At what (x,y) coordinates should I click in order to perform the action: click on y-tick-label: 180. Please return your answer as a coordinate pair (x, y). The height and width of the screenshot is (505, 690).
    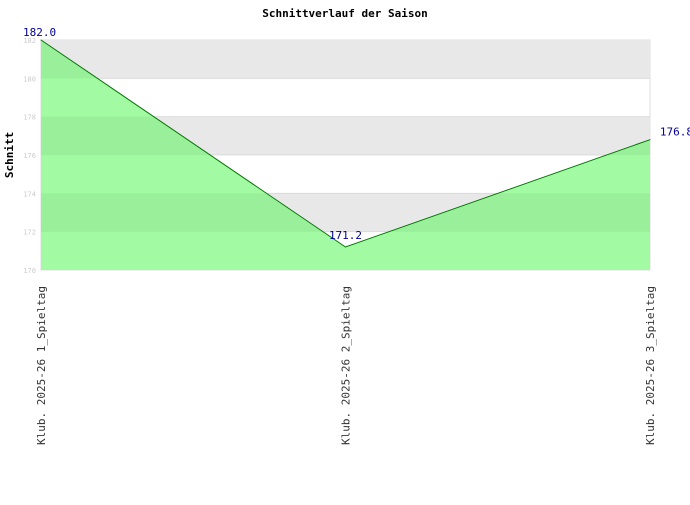
    Looking at the image, I should click on (29, 79).